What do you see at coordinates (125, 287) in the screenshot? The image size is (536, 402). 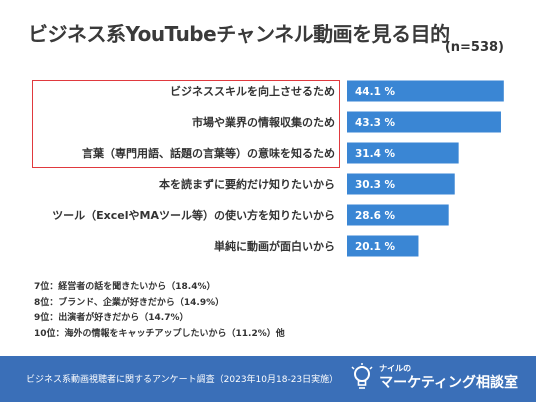 I see `other-reason-7: 7位：経営者の話を聞きたいから（18.4%）` at bounding box center [125, 287].